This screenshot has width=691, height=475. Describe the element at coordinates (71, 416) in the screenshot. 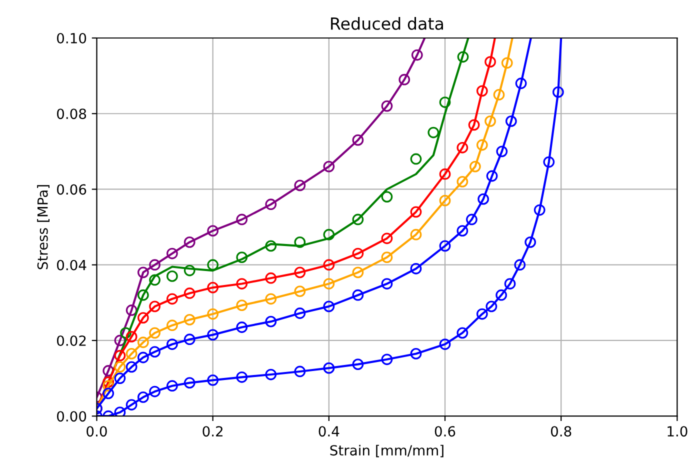

I see `y-tick-label: 0.00` at that location.